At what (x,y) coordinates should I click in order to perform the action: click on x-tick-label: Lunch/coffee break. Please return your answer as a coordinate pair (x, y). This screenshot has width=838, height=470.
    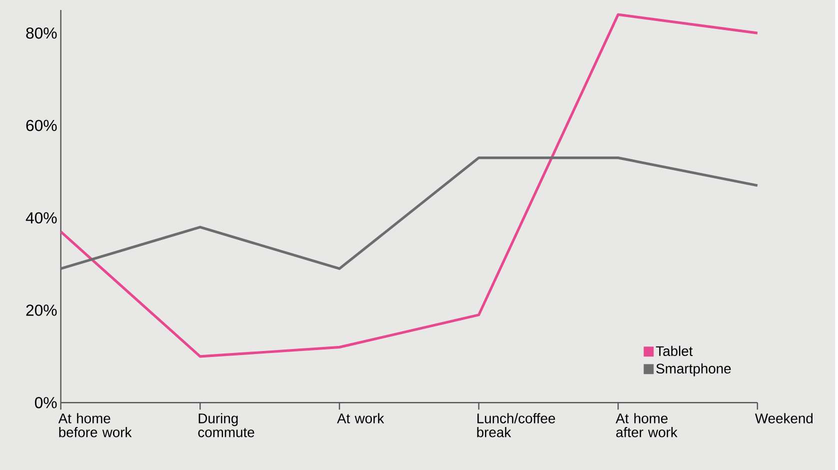
    Looking at the image, I should click on (516, 425).